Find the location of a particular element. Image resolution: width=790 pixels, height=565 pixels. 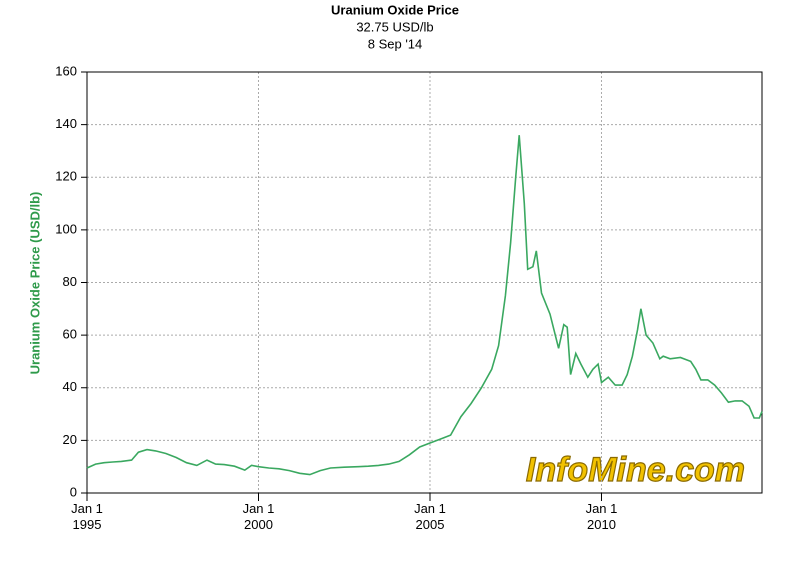

chart-subtitle: 32.75 USD/lb is located at coordinates (394, 26).